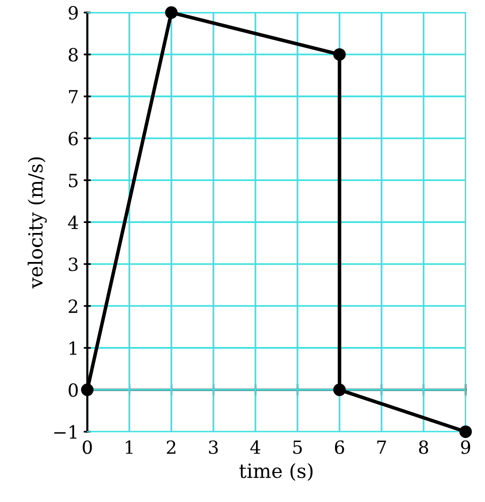 This screenshot has height=502, width=485. Describe the element at coordinates (73, 139) in the screenshot. I see `y-tick-label: 6` at that location.